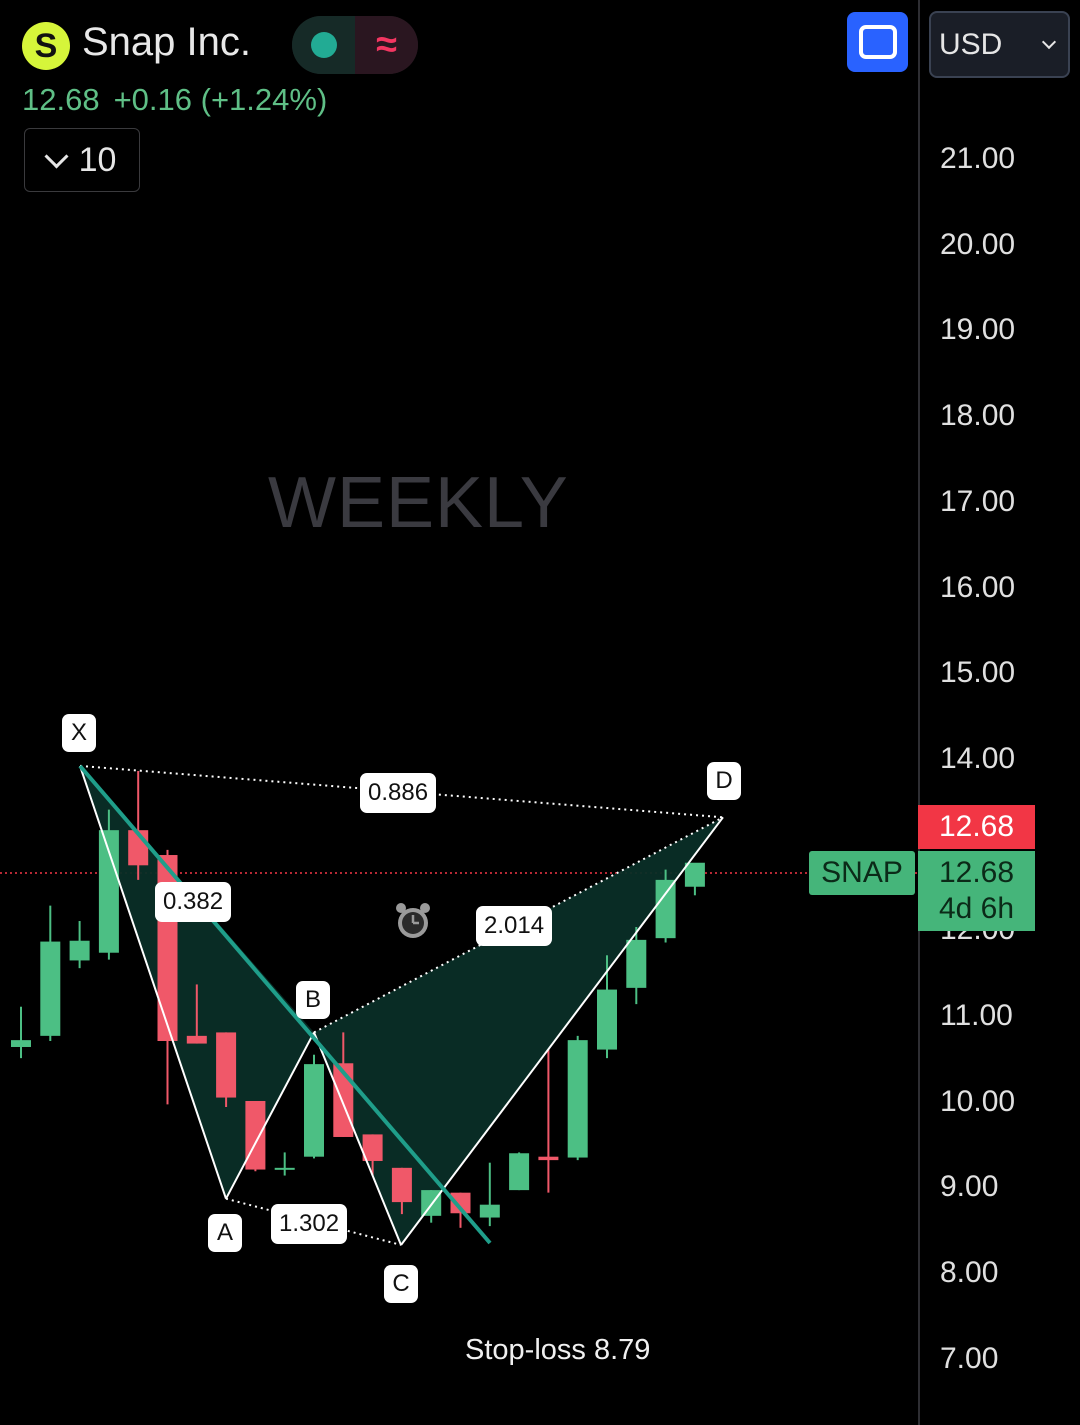  Describe the element at coordinates (285, 1004) in the screenshot. I see `trend-line` at that location.